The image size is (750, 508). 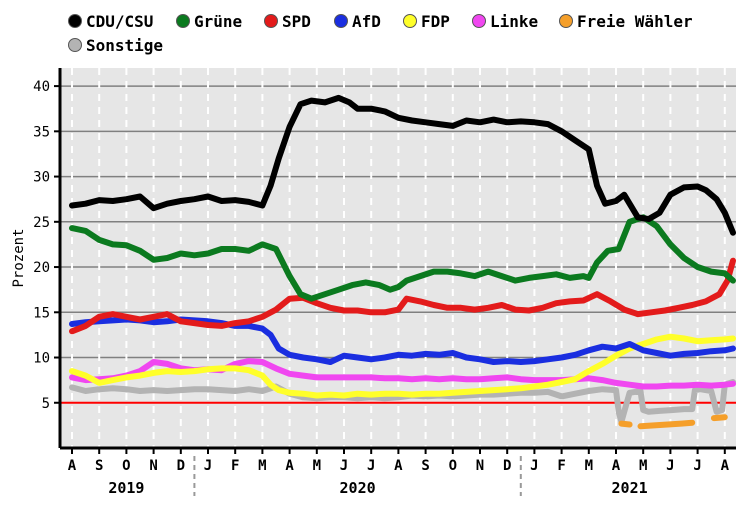 I want to click on y-tick-label: 35, so click(x=41, y=132).